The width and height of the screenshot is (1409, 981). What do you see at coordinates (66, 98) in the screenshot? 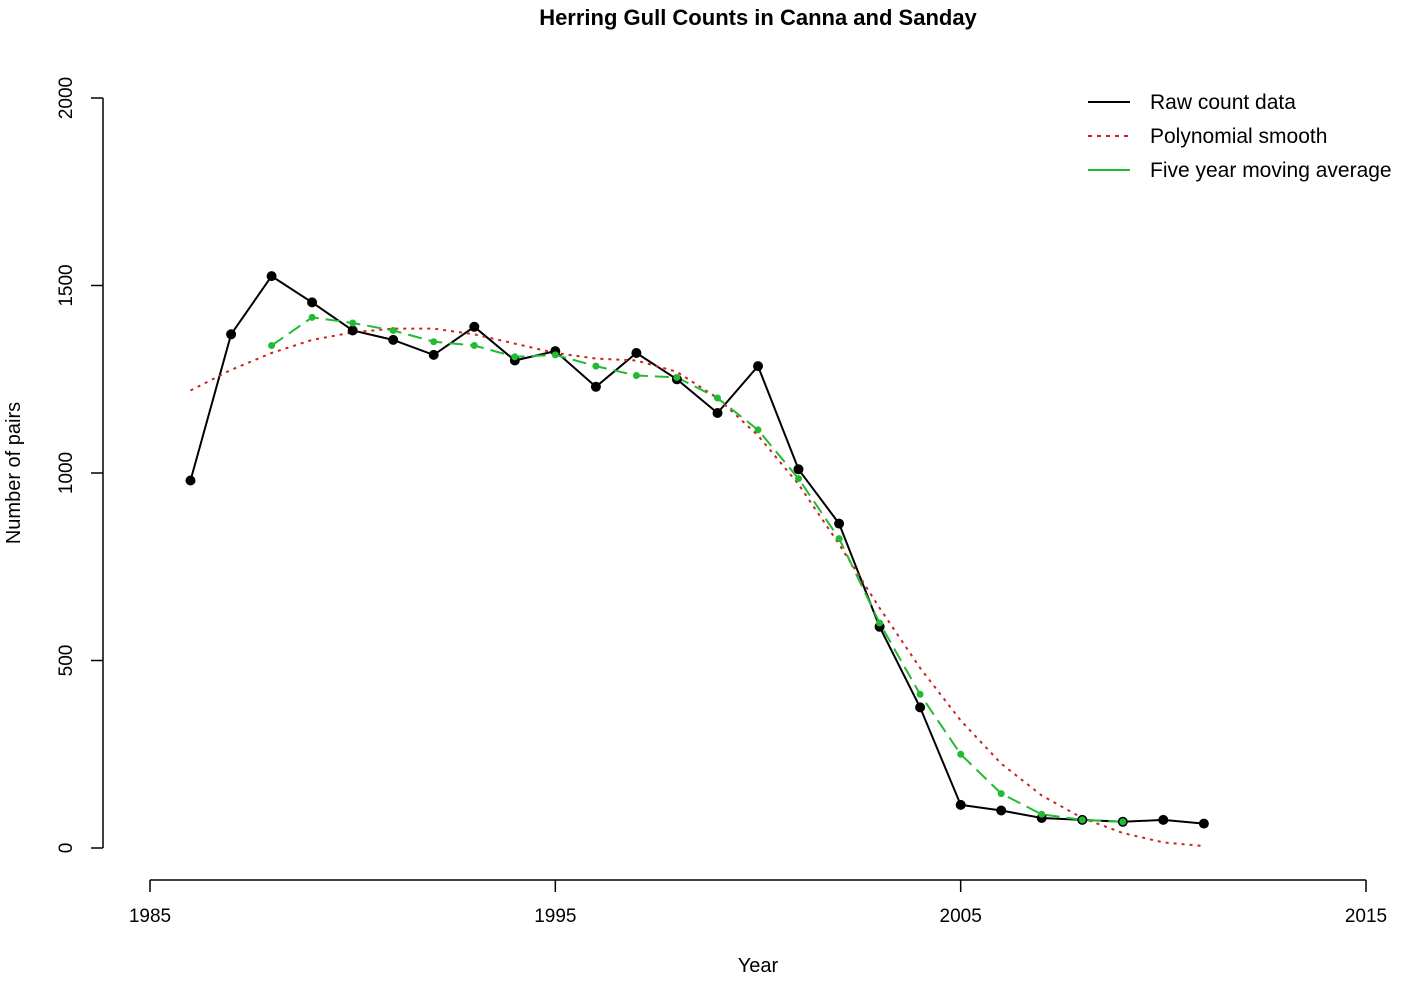
I see `y-tick-label: 2000` at bounding box center [66, 98].